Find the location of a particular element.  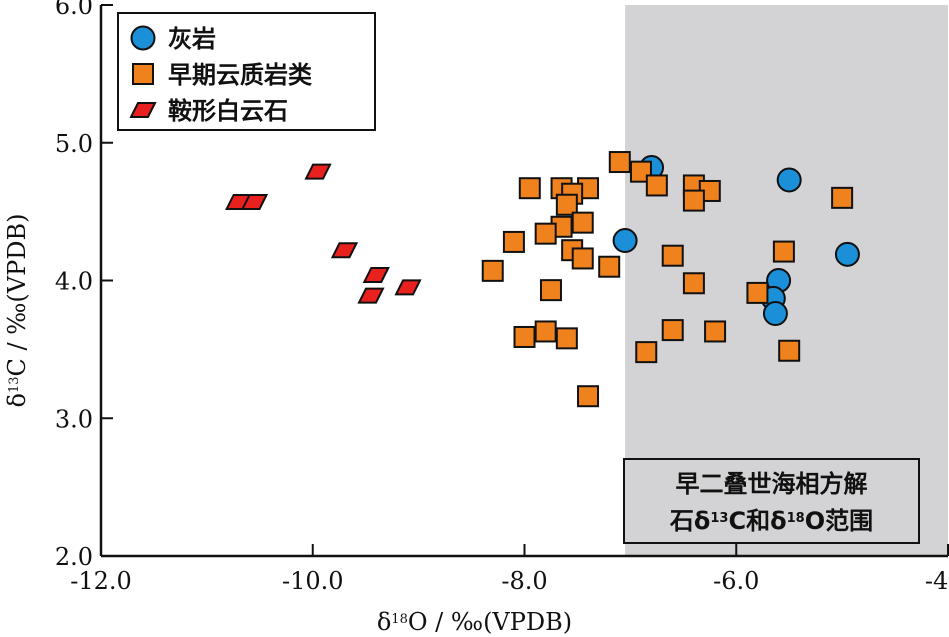

legend-box is located at coordinates (246, 71).